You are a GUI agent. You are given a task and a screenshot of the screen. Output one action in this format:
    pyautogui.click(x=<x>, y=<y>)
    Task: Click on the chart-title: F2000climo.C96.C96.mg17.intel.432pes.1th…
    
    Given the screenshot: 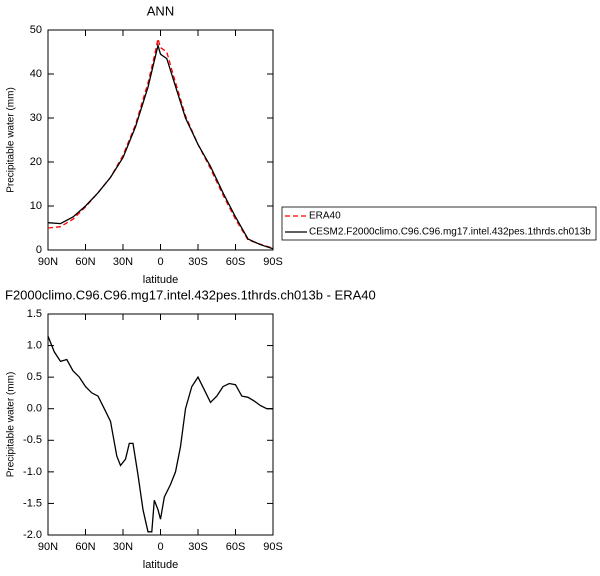 What is the action you would take?
    pyautogui.click(x=190, y=294)
    